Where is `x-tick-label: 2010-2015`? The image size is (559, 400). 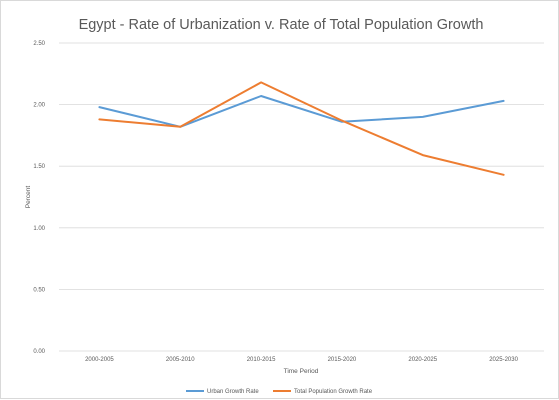 x-tick-label: 2010-2015 is located at coordinates (261, 360).